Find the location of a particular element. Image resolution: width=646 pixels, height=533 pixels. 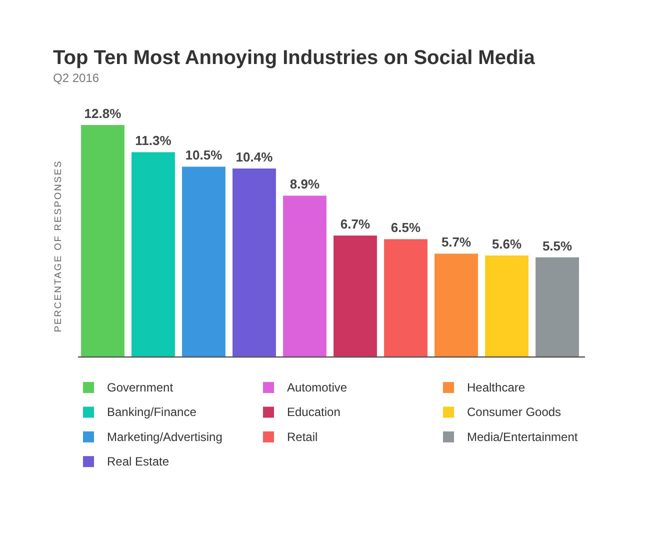

data-label: 6.5% is located at coordinates (406, 228).